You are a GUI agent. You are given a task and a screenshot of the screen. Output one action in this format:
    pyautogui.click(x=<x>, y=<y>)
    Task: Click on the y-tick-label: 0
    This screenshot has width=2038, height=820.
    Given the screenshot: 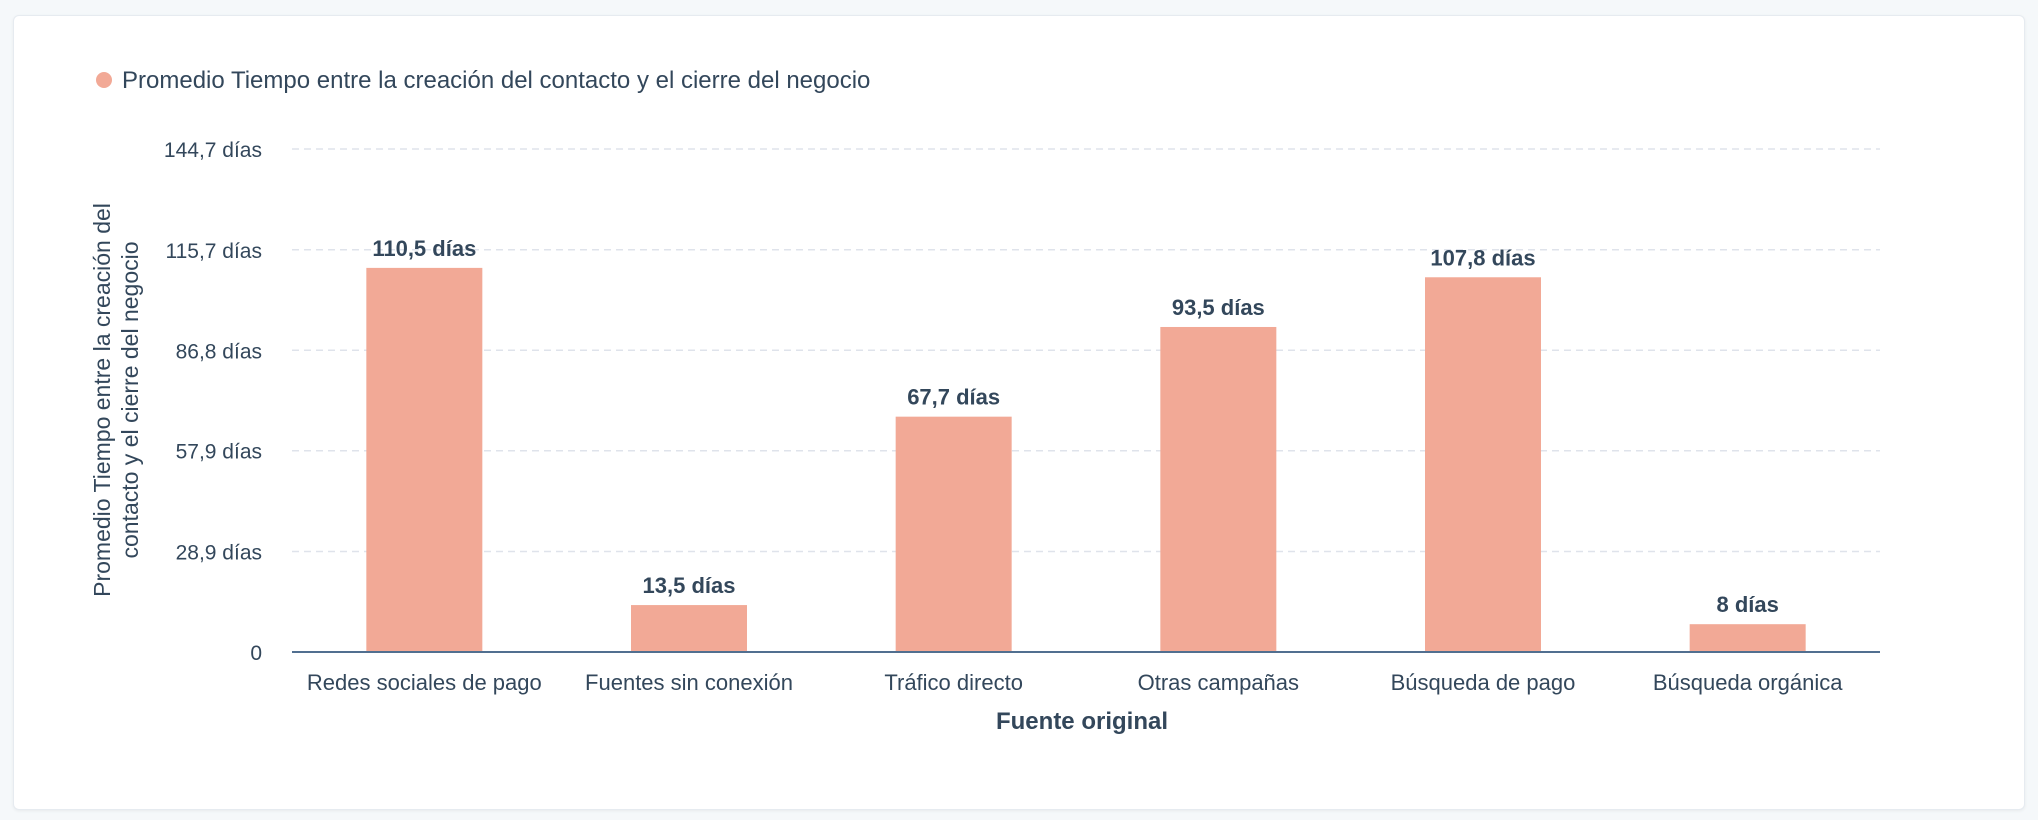 What is the action you would take?
    pyautogui.click(x=256, y=653)
    